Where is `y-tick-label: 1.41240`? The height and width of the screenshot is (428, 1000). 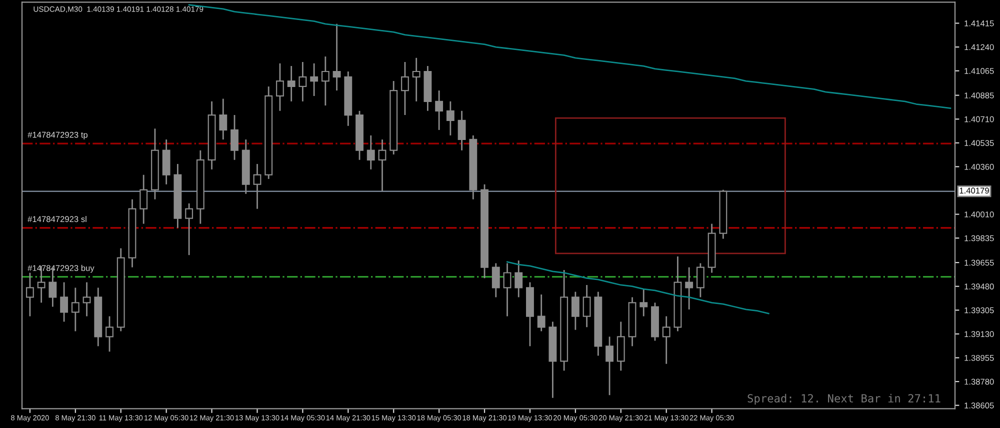
y-tick-label: 1.41240 is located at coordinates (979, 47).